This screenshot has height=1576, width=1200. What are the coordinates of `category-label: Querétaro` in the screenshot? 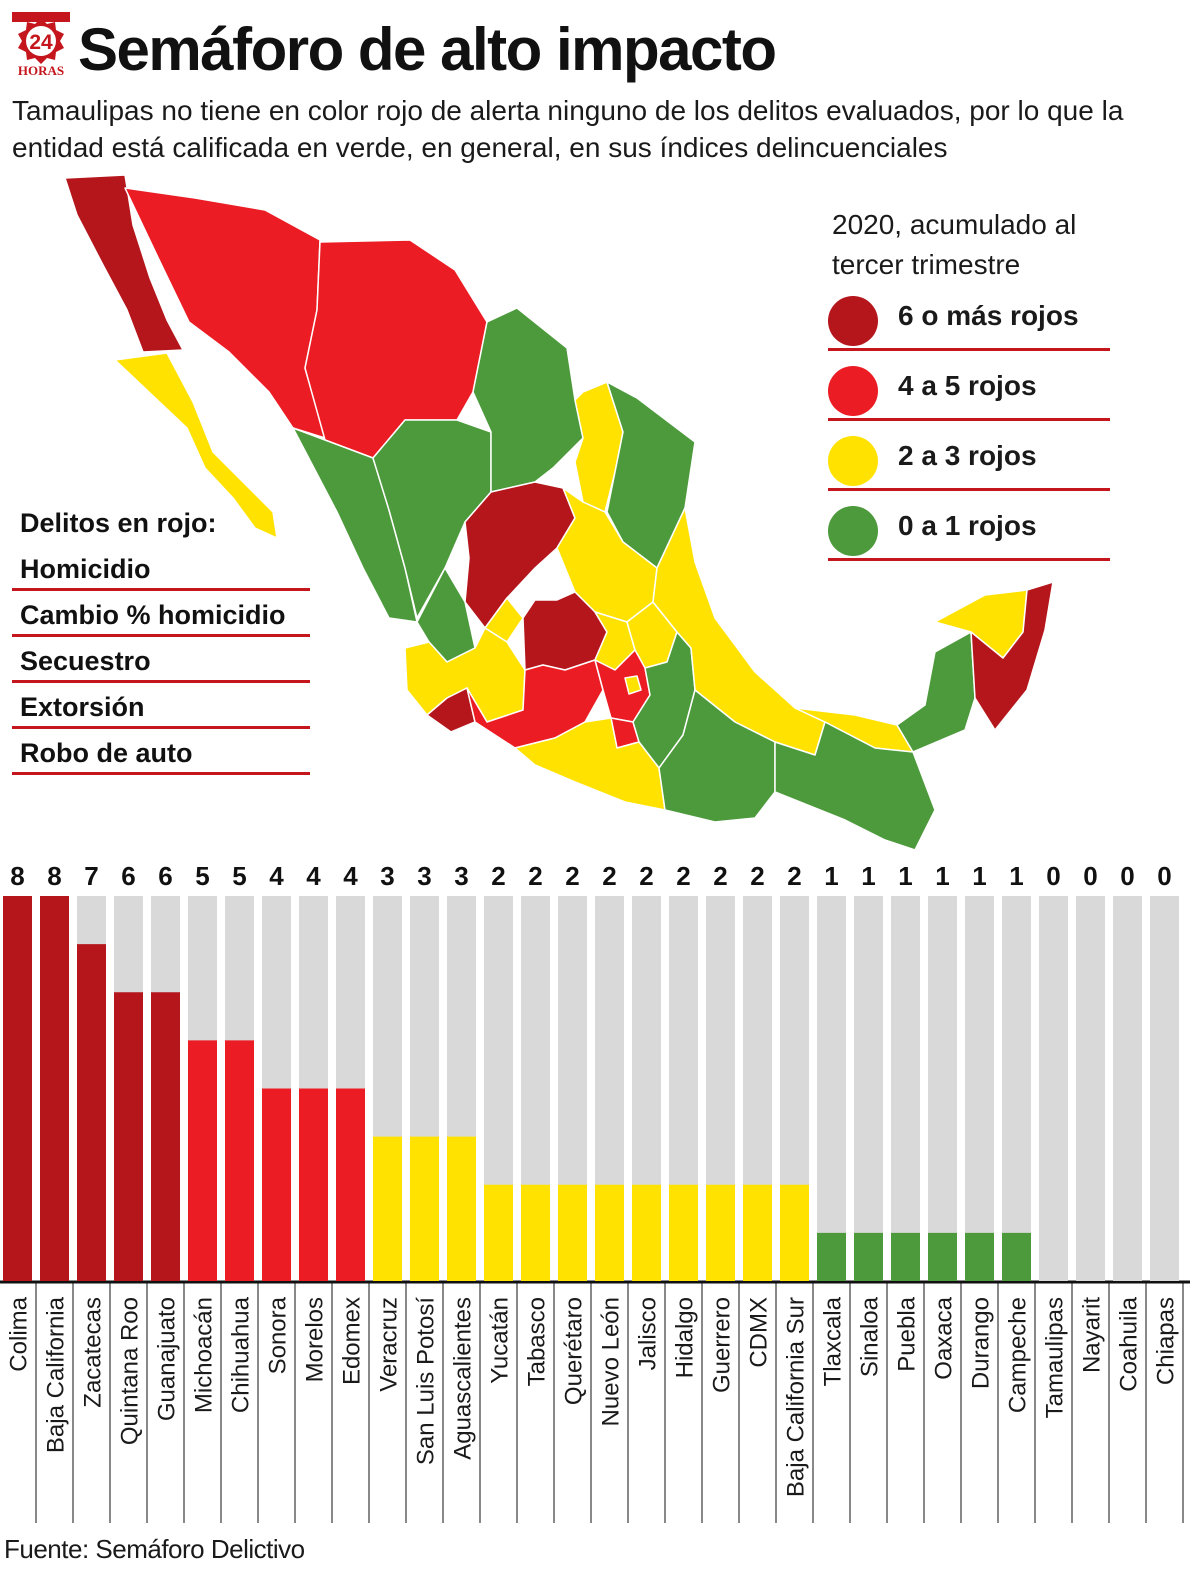 It's located at (574, 1351).